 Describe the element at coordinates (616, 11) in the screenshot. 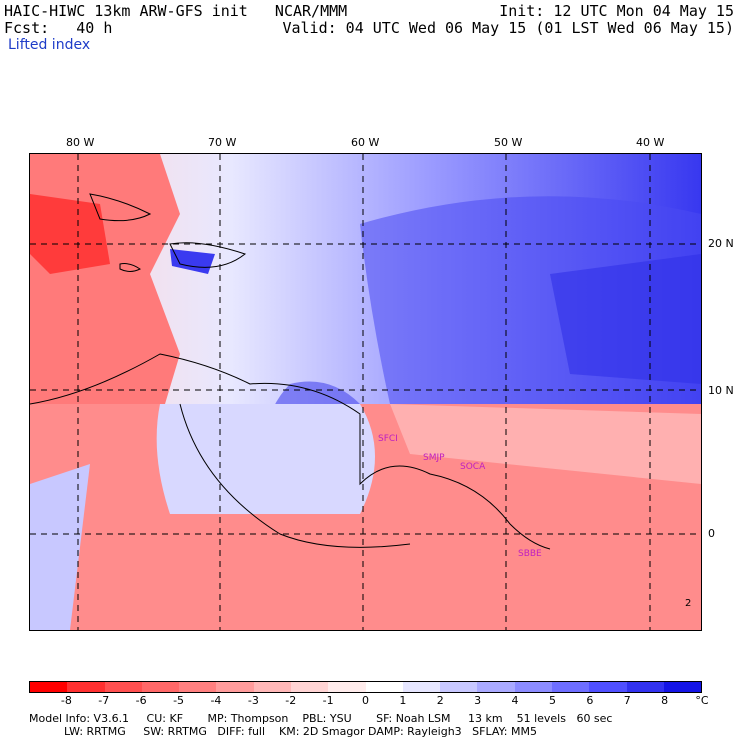

I see `init-time: Init: 12 UTC Mon 04 May 15` at that location.